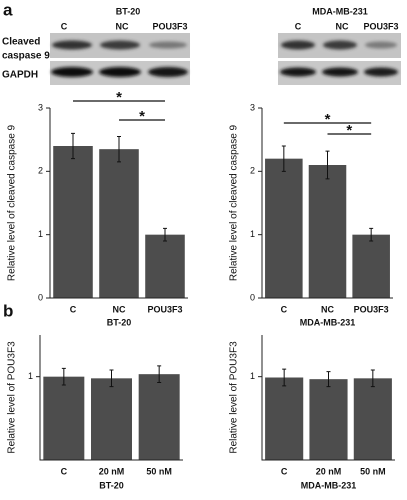 The height and width of the screenshot is (500, 407). Describe the element at coordinates (21, 42) in the screenshot. I see `row-label: Cleaved` at that location.